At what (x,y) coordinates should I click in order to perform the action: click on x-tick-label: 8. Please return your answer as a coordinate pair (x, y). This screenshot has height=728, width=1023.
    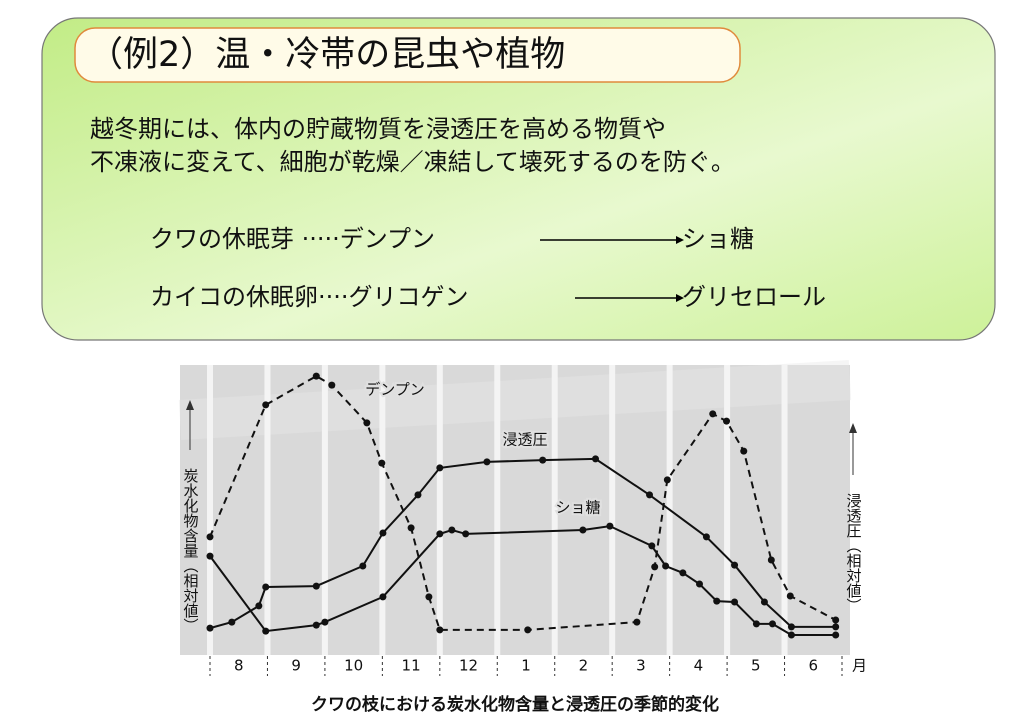
    Looking at the image, I should click on (239, 666).